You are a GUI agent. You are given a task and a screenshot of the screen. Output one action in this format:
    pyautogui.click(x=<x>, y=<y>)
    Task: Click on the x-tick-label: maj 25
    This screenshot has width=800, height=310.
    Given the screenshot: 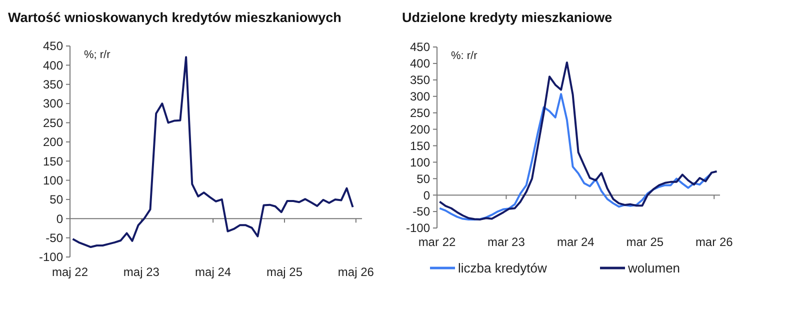 What is the action you would take?
    pyautogui.click(x=284, y=272)
    